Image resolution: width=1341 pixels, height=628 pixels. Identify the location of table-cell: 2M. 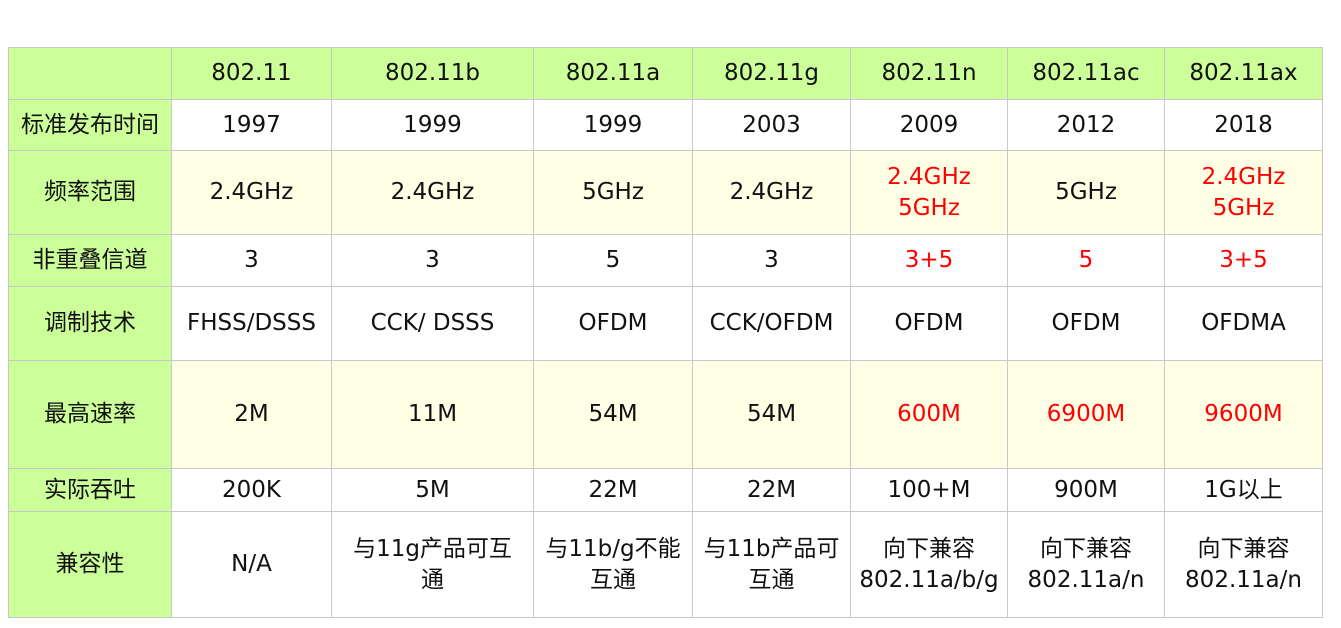
(251, 414).